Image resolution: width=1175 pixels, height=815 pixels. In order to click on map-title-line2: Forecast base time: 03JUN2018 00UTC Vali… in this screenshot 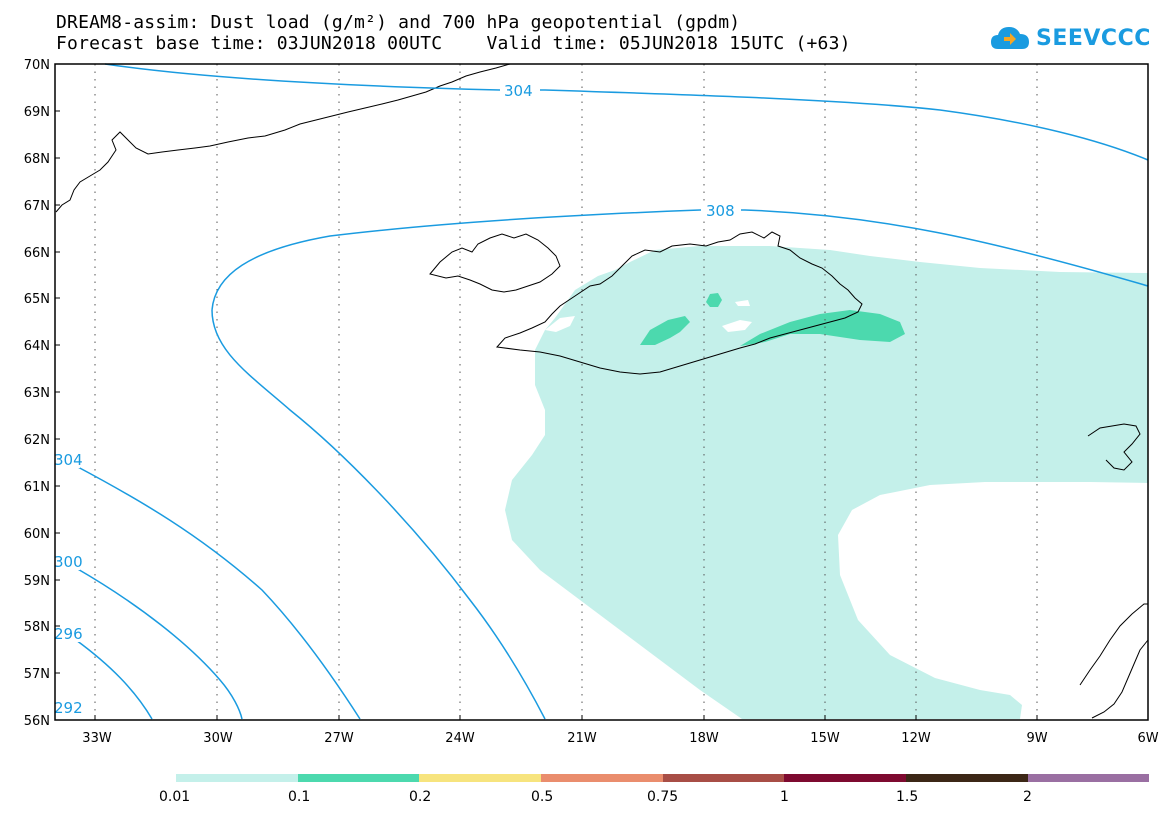, I will do `click(453, 43)`.